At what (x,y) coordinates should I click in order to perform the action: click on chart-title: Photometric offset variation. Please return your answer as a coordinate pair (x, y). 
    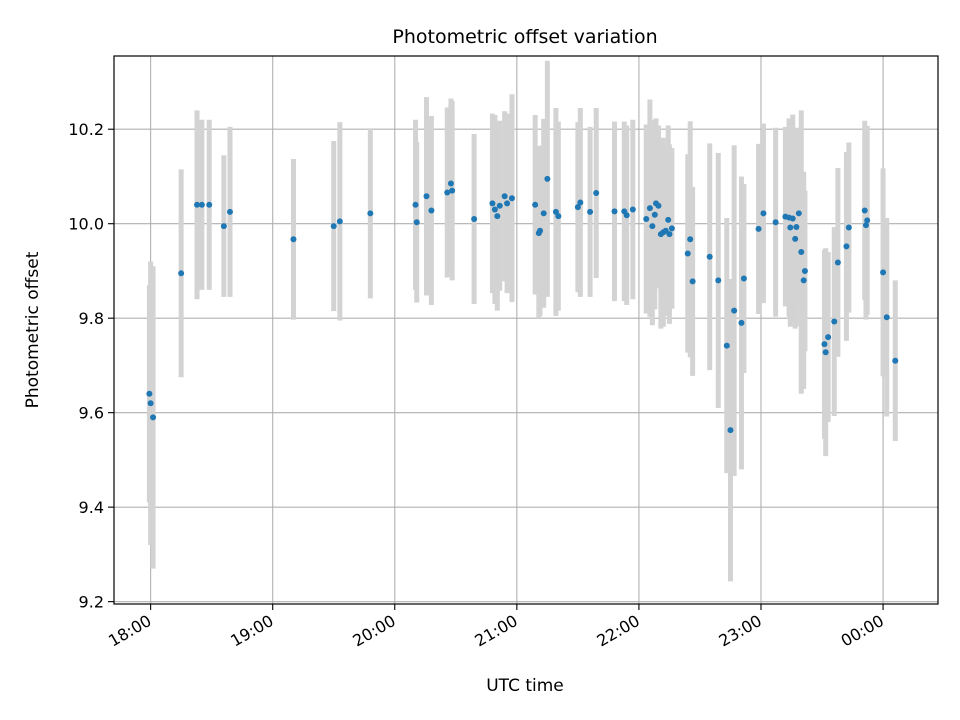
    Looking at the image, I should click on (524, 37).